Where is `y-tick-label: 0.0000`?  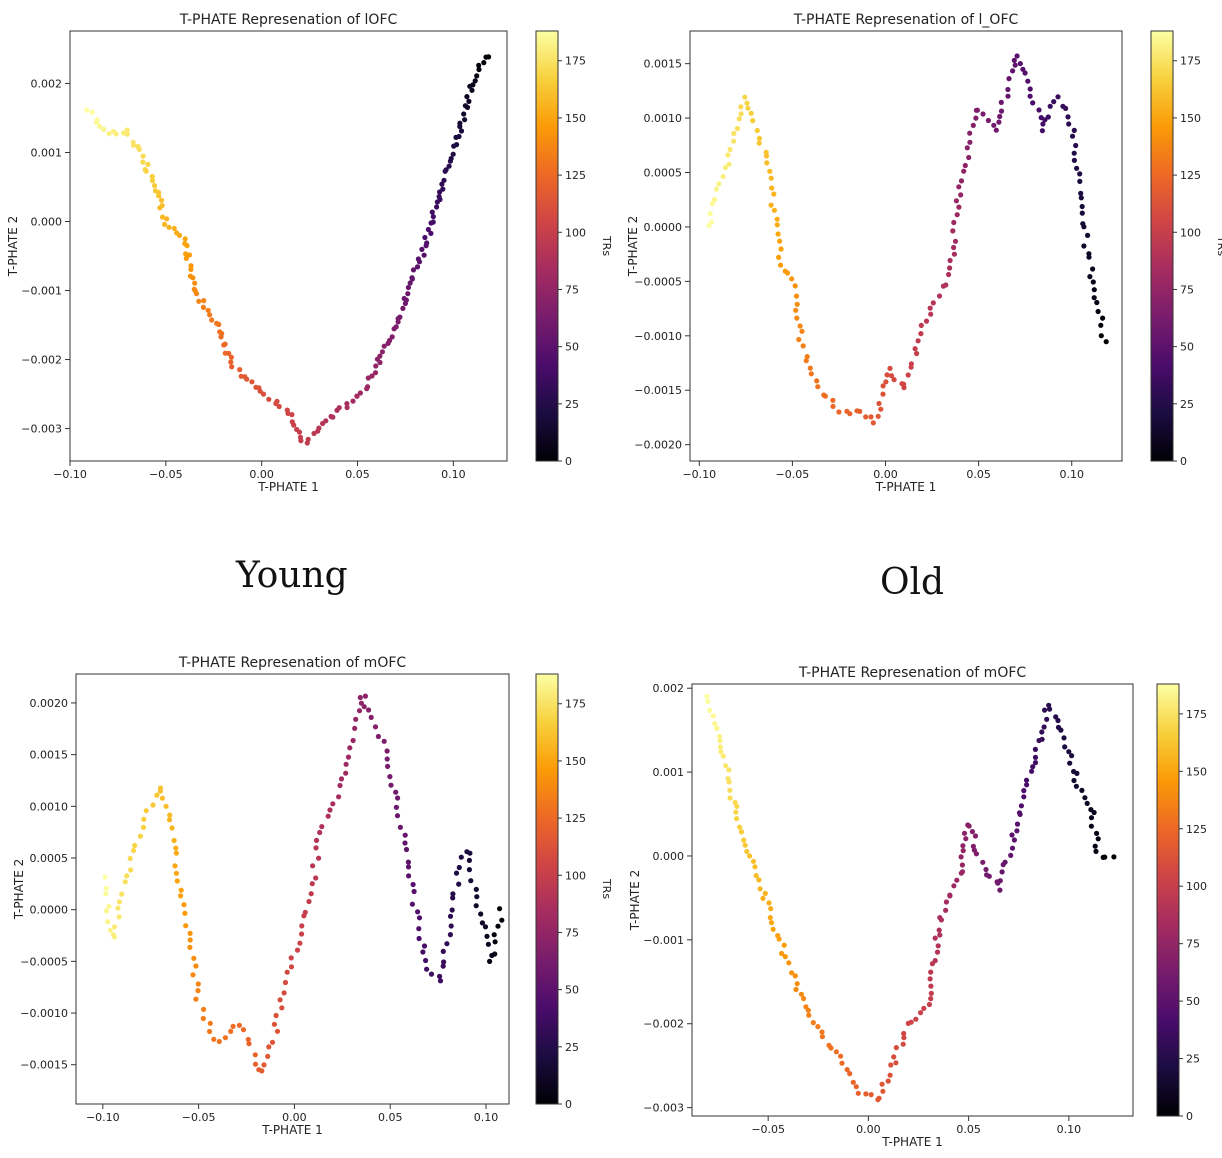
y-tick-label: 0.0000 is located at coordinates (663, 227).